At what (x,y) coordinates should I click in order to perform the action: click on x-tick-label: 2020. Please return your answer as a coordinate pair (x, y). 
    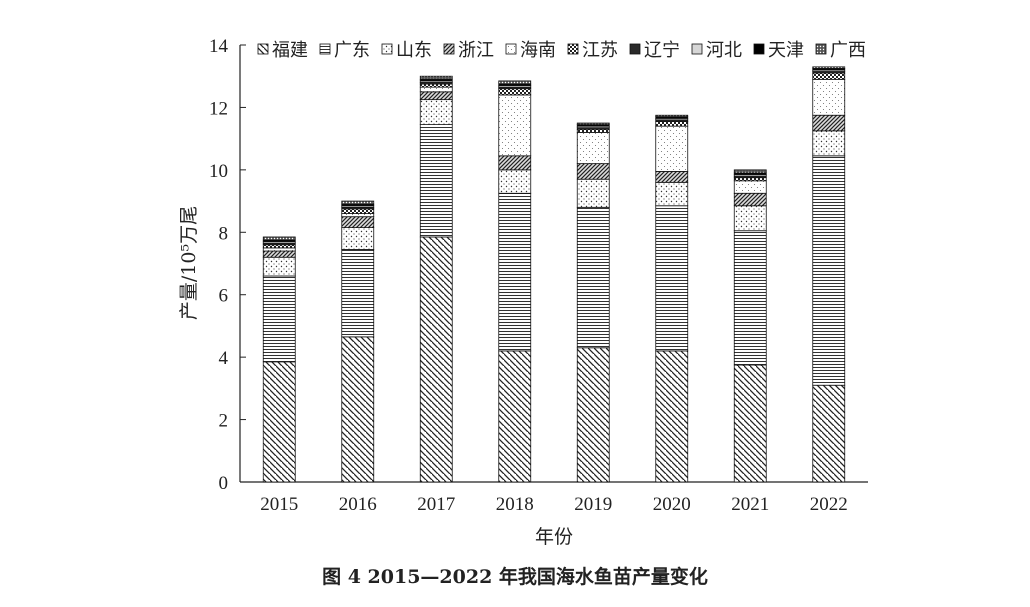
    Looking at the image, I should click on (672, 504).